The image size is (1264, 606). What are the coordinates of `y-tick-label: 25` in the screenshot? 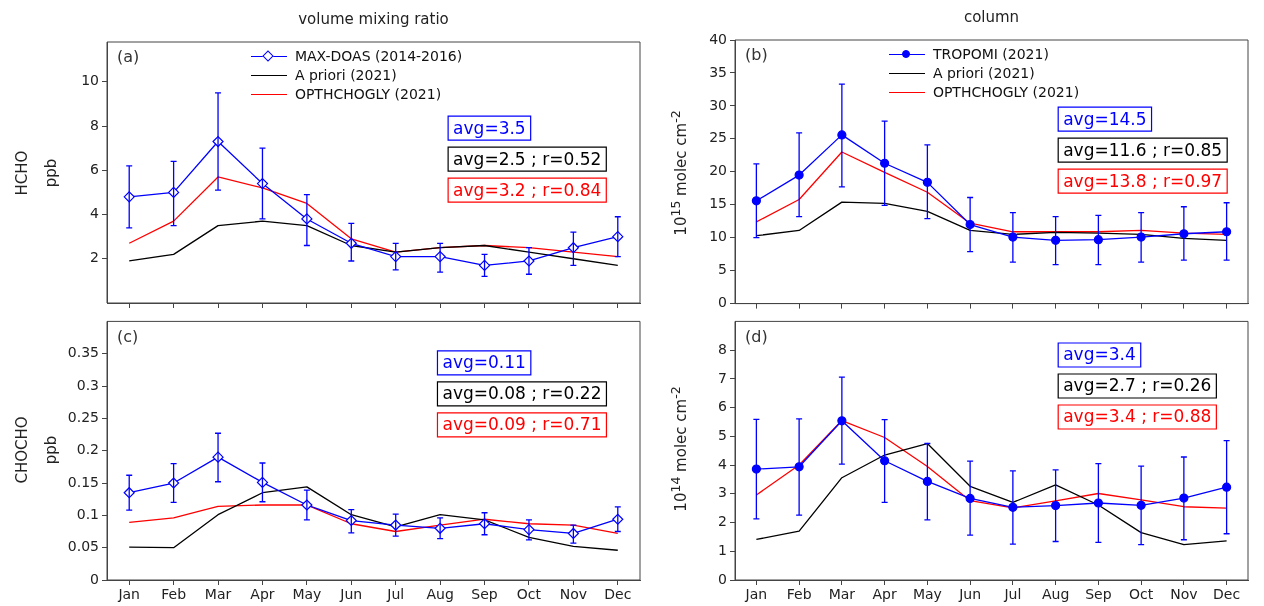 It's located at (718, 137).